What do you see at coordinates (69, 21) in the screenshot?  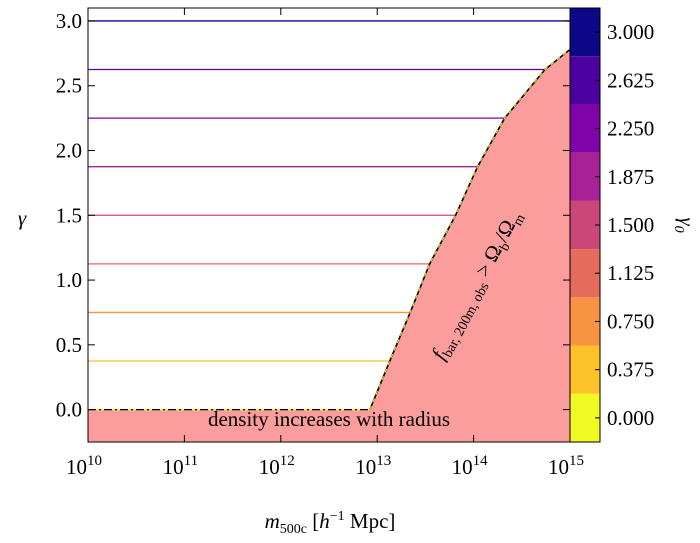 I see `y-tick-label: 3.0` at bounding box center [69, 21].